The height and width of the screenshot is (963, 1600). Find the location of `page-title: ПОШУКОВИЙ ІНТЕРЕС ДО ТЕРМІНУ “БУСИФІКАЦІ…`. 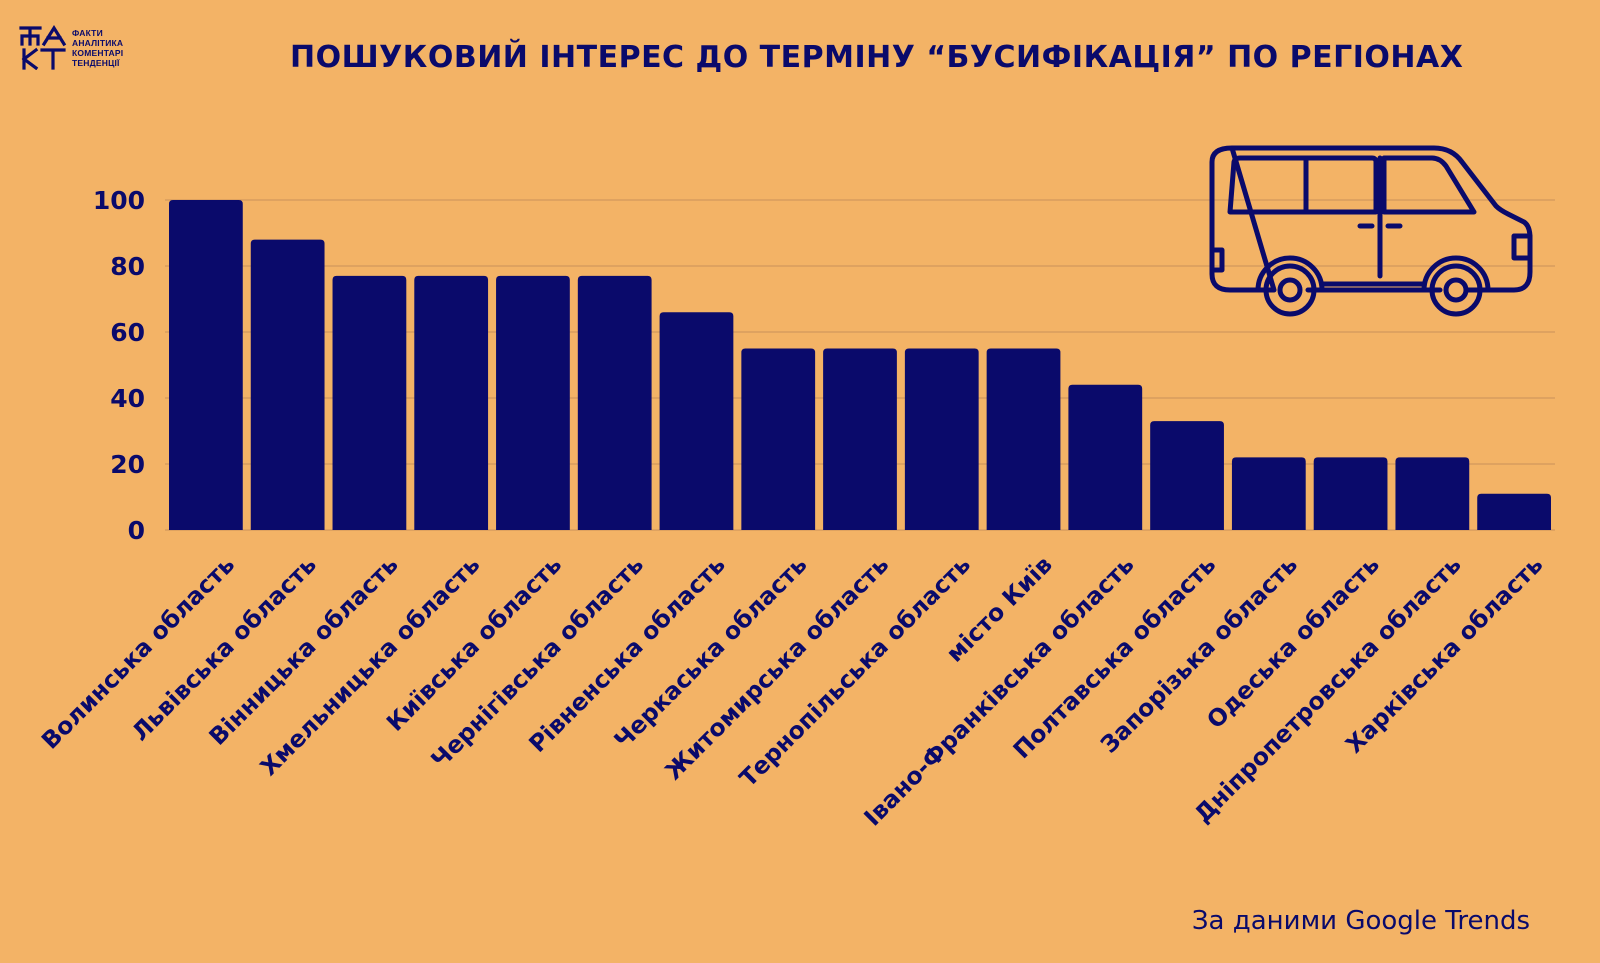

page-title: ПОШУКОВИЙ ІНТЕРЕС ДО ТЕРМІНУ “БУСИФІКАЦІ… is located at coordinates (877, 57).